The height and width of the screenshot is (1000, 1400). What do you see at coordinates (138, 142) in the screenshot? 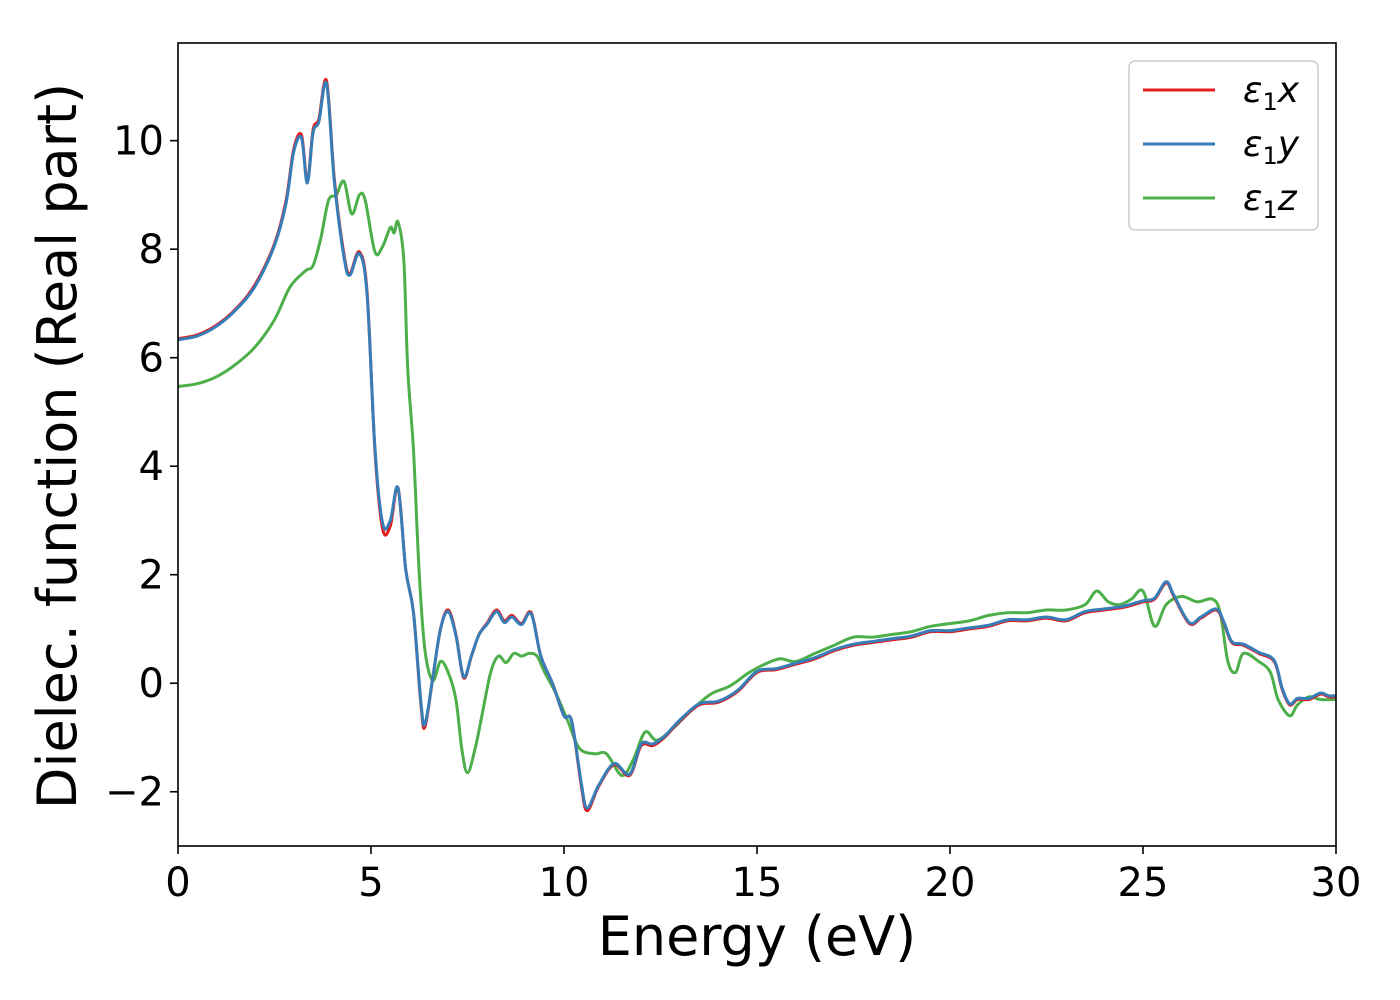
I see `y-tick-label: 10` at bounding box center [138, 142].